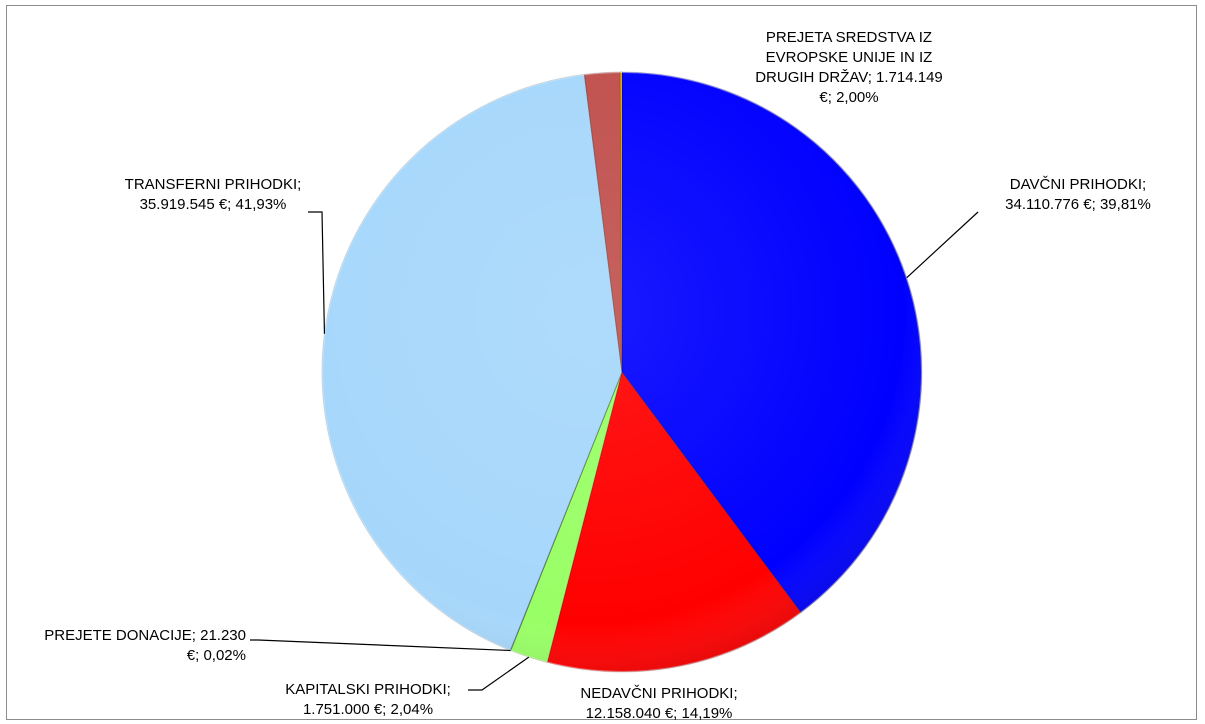 Image resolution: width=1205 pixels, height=724 pixels. Describe the element at coordinates (368, 699) in the screenshot. I see `label-kapitalski: KAPITALSKI PRIHODKI; 1.751.000 €; 2,04%` at that location.